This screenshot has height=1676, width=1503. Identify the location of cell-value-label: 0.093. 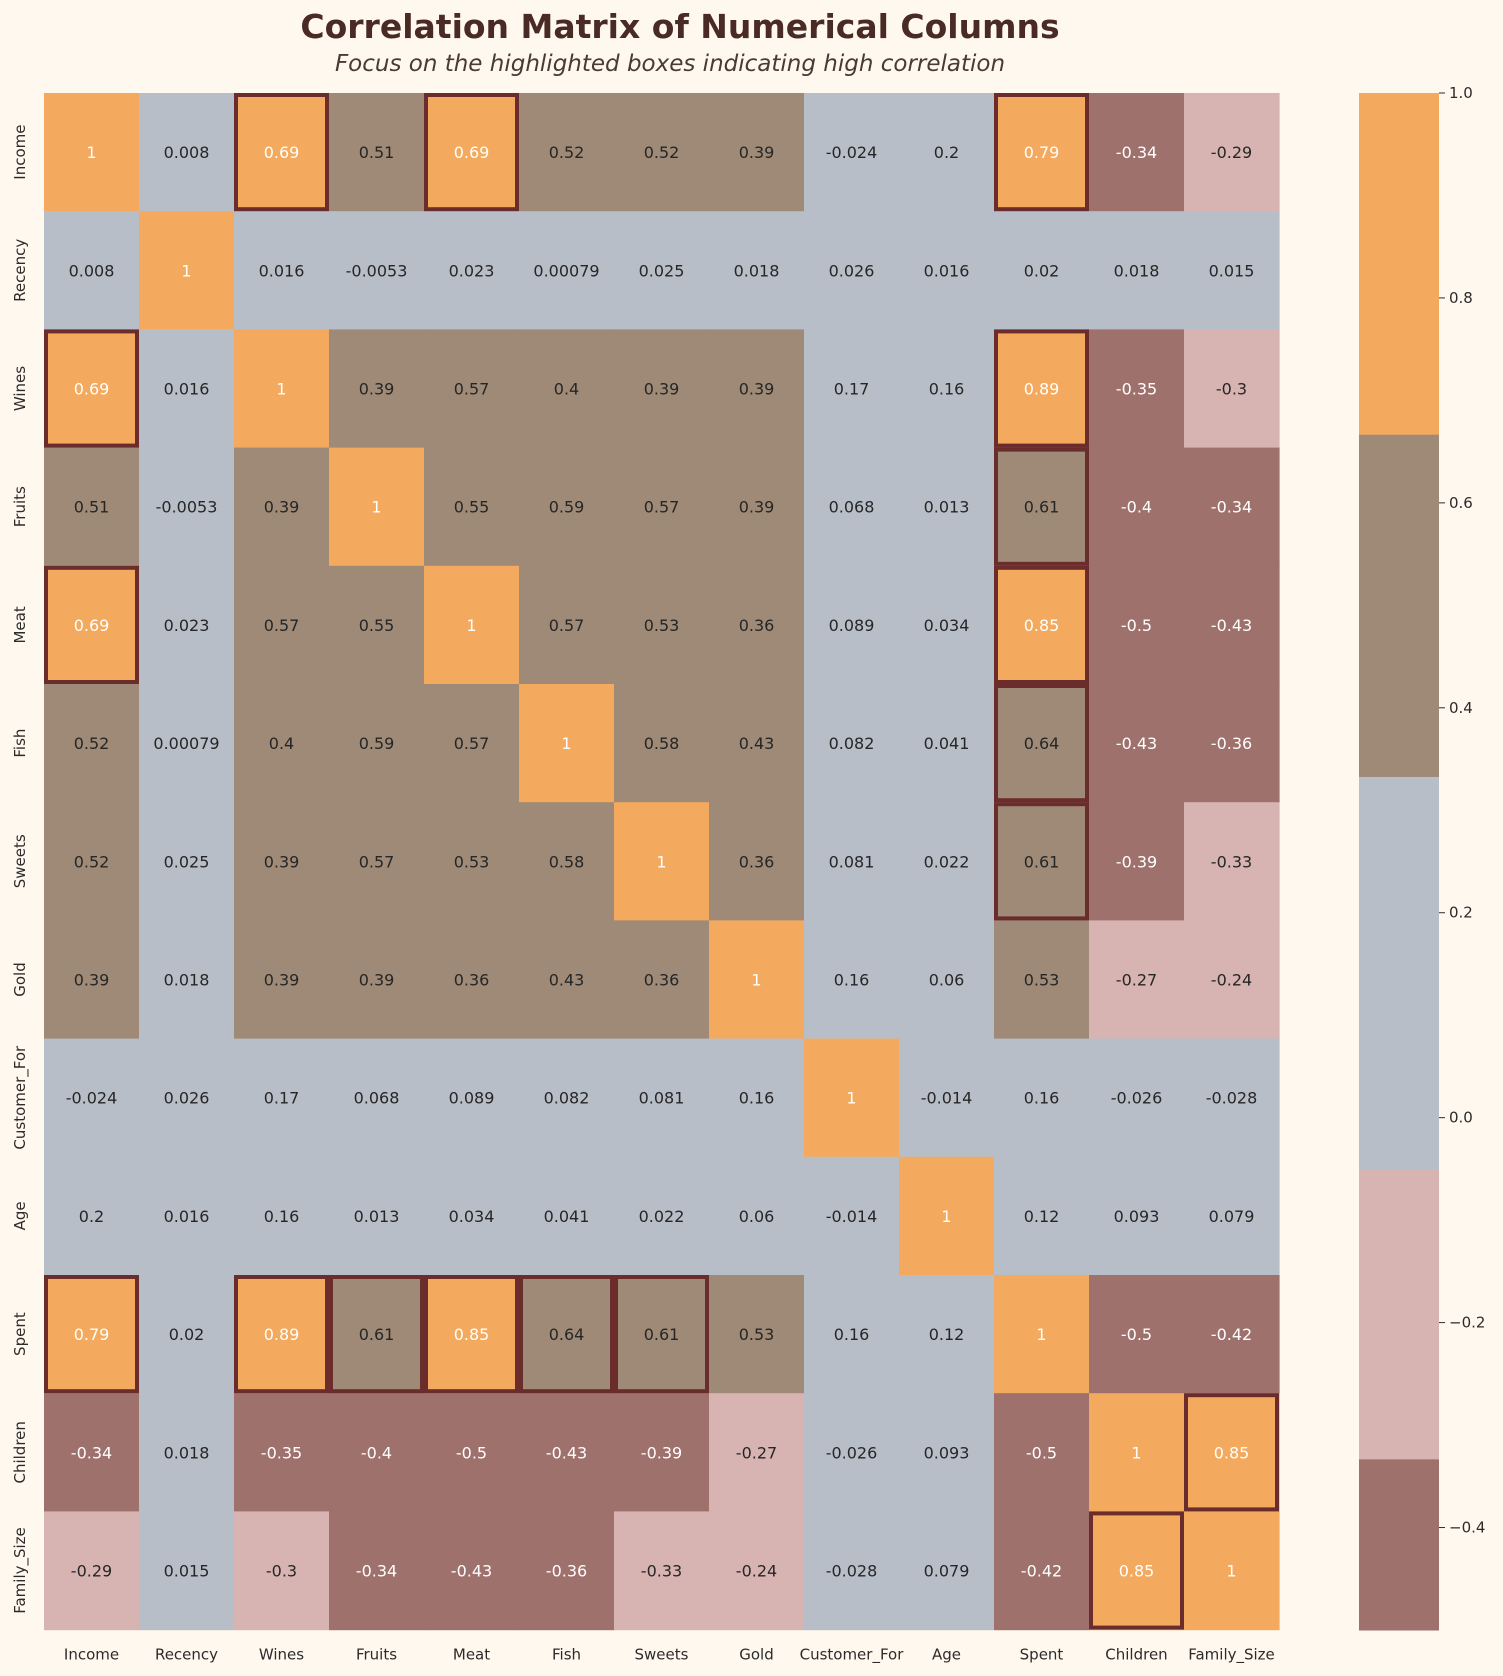
(947, 1452).